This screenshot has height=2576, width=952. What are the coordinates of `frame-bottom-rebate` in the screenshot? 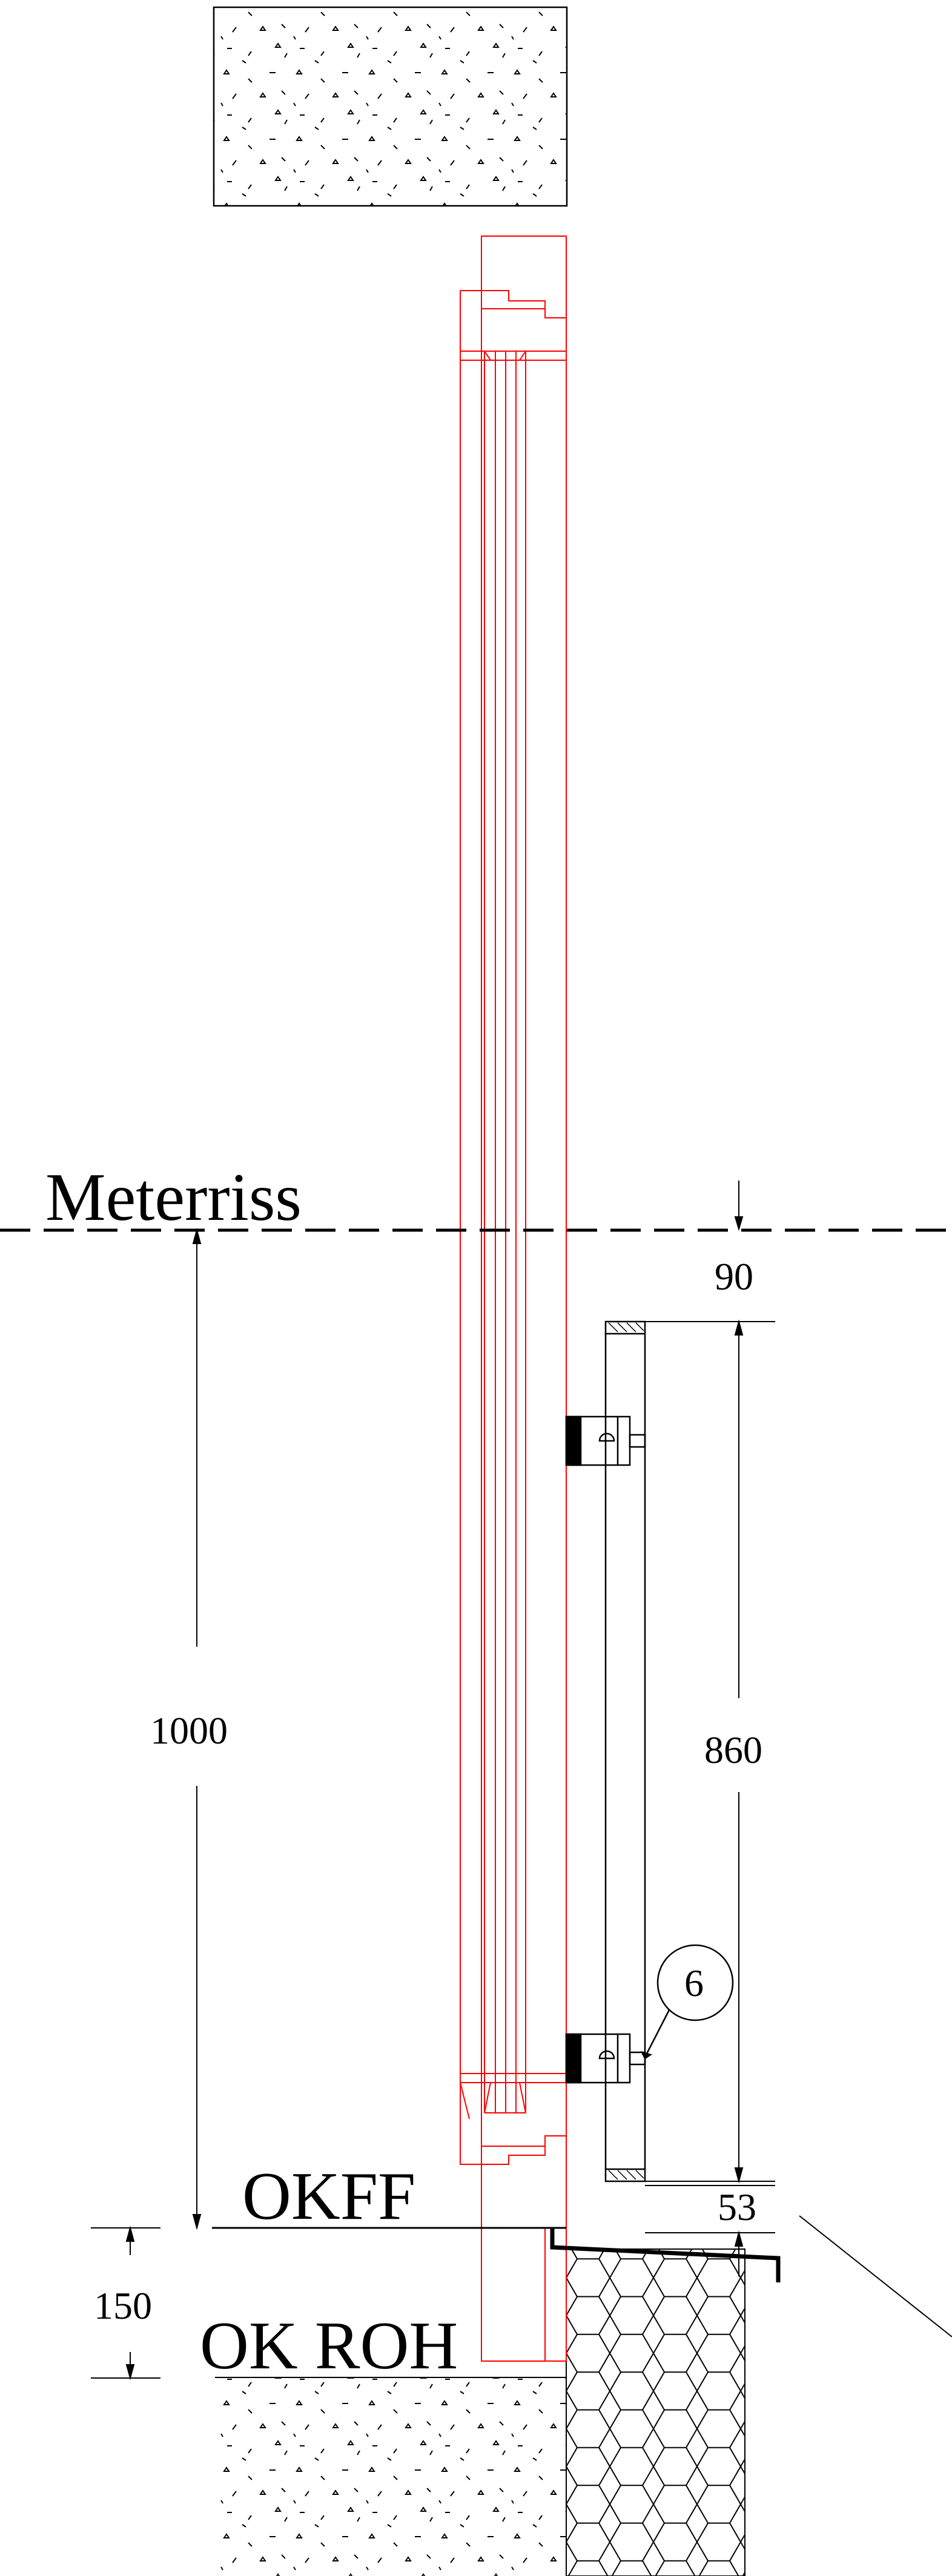 It's located at (523, 2141).